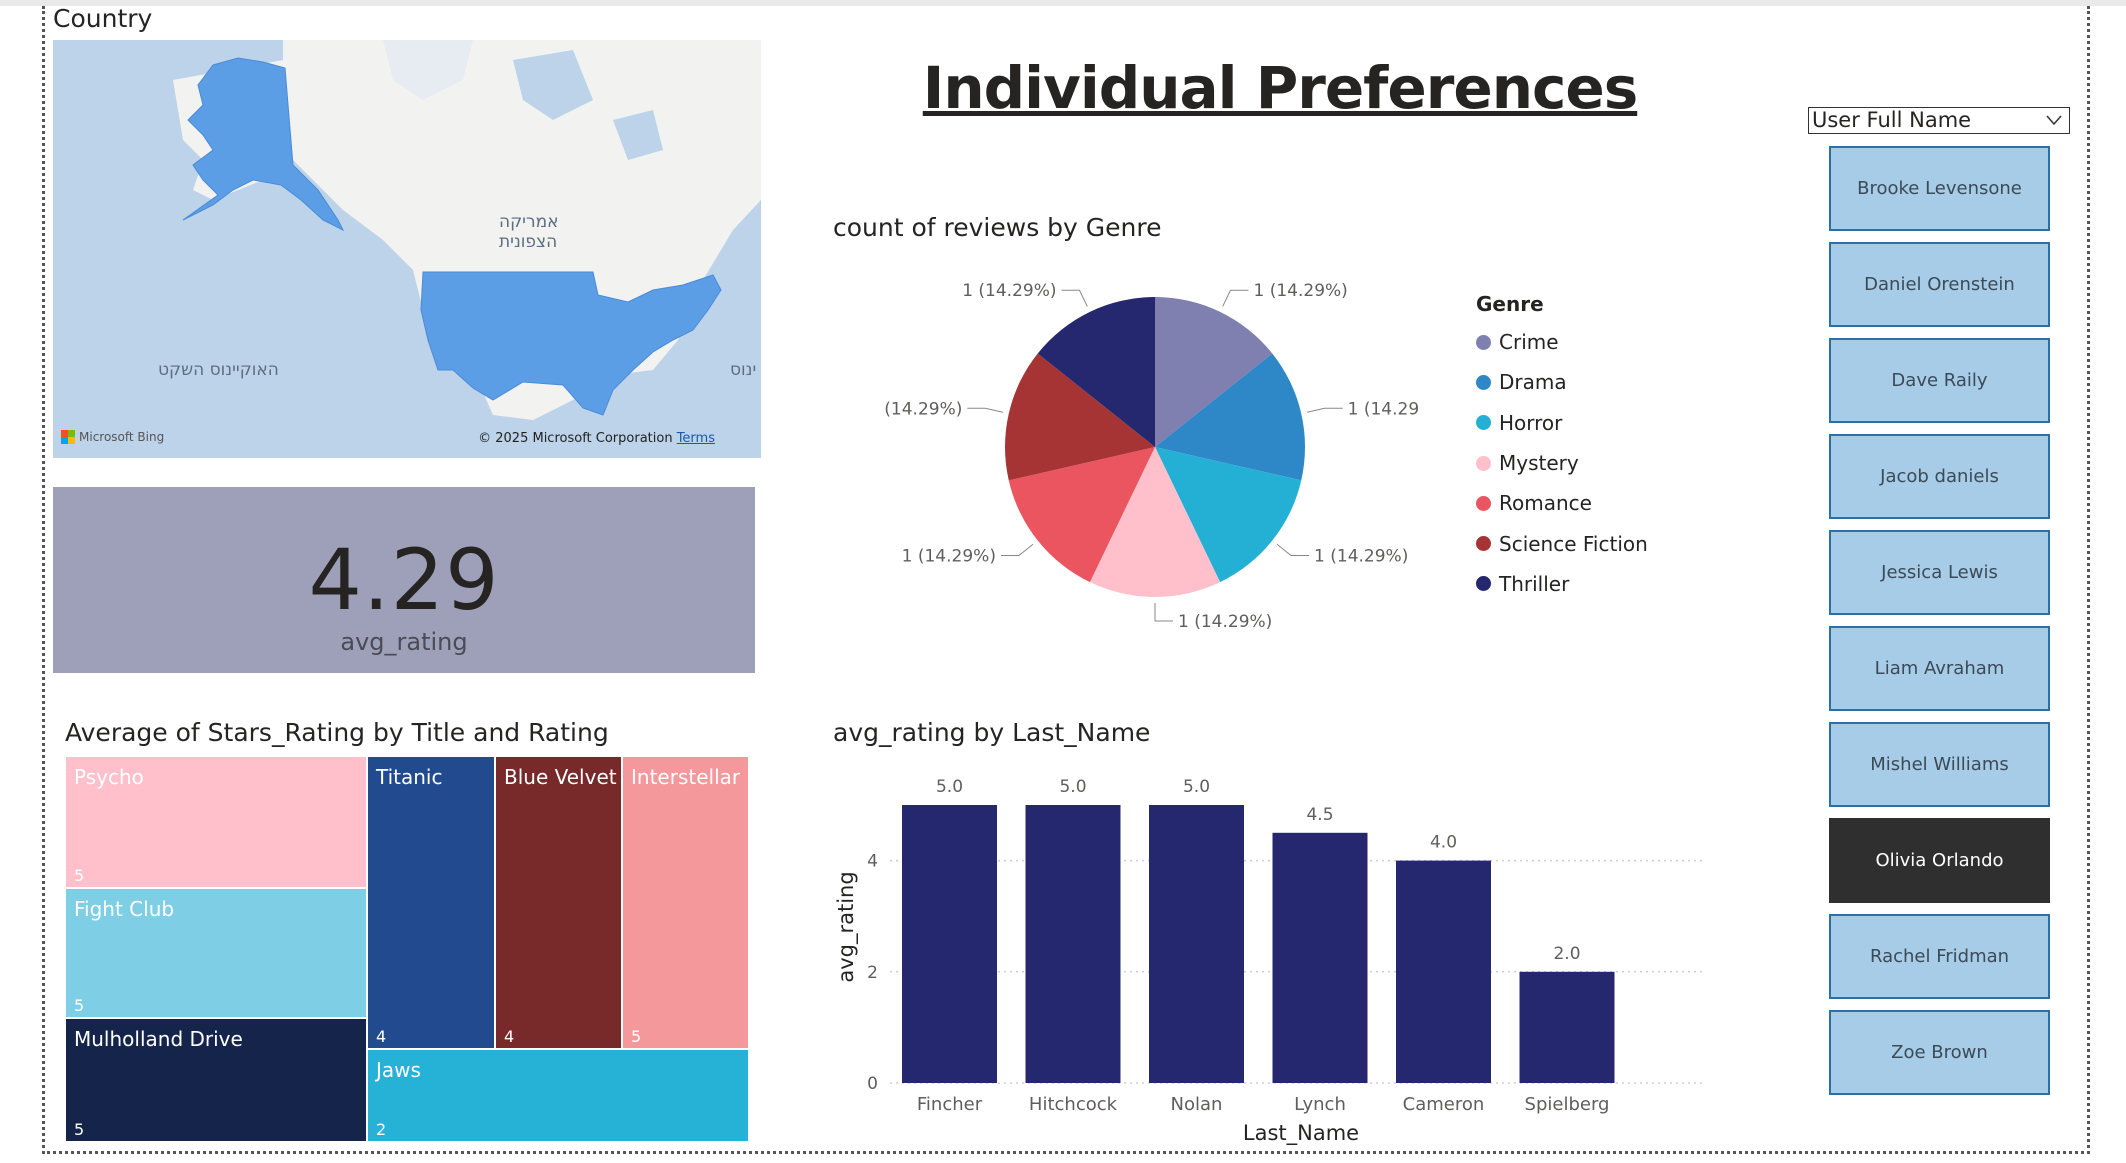 The height and width of the screenshot is (1163, 2126). I want to click on slicer-button-liam-avraham: Liam Avraham, so click(1939, 668).